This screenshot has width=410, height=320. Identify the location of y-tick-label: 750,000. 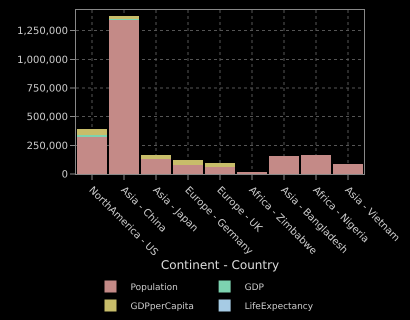
(47, 88).